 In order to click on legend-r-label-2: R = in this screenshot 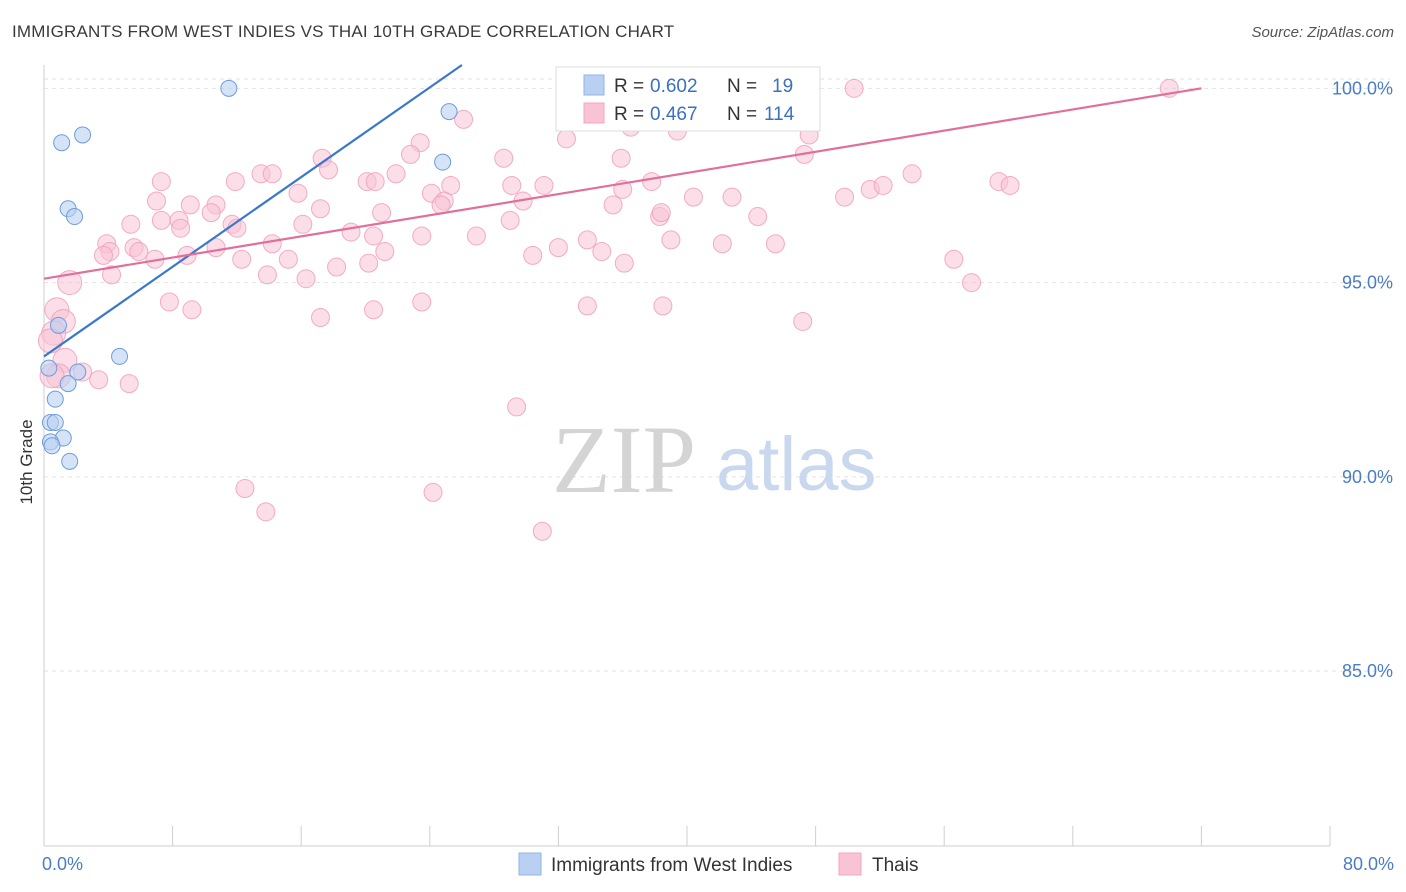, I will do `click(629, 114)`.